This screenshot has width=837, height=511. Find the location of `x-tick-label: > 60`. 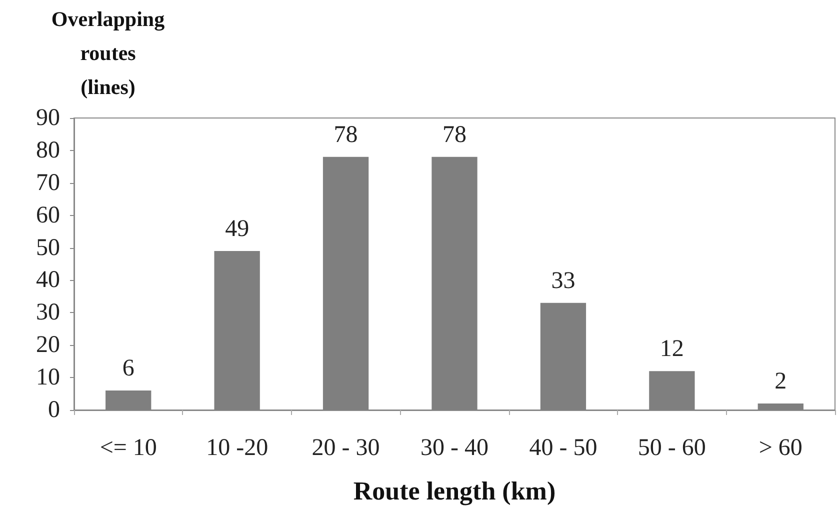

x-tick-label: > 60 is located at coordinates (780, 448).